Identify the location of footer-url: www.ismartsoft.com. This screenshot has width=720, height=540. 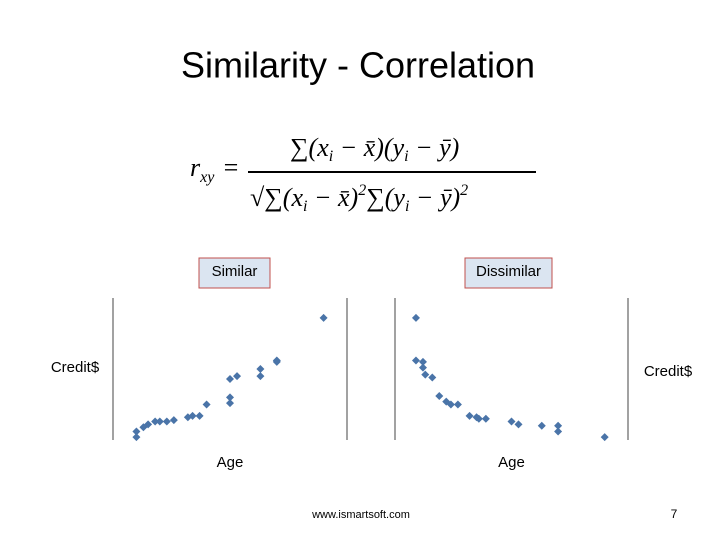
(360, 515).